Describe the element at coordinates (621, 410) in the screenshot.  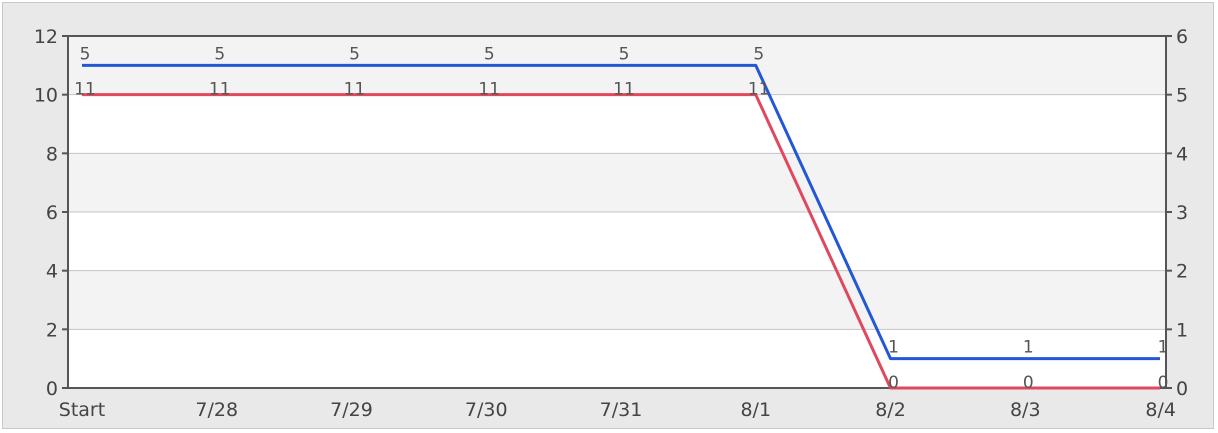
I see `x-tick-label: 7/31` at that location.